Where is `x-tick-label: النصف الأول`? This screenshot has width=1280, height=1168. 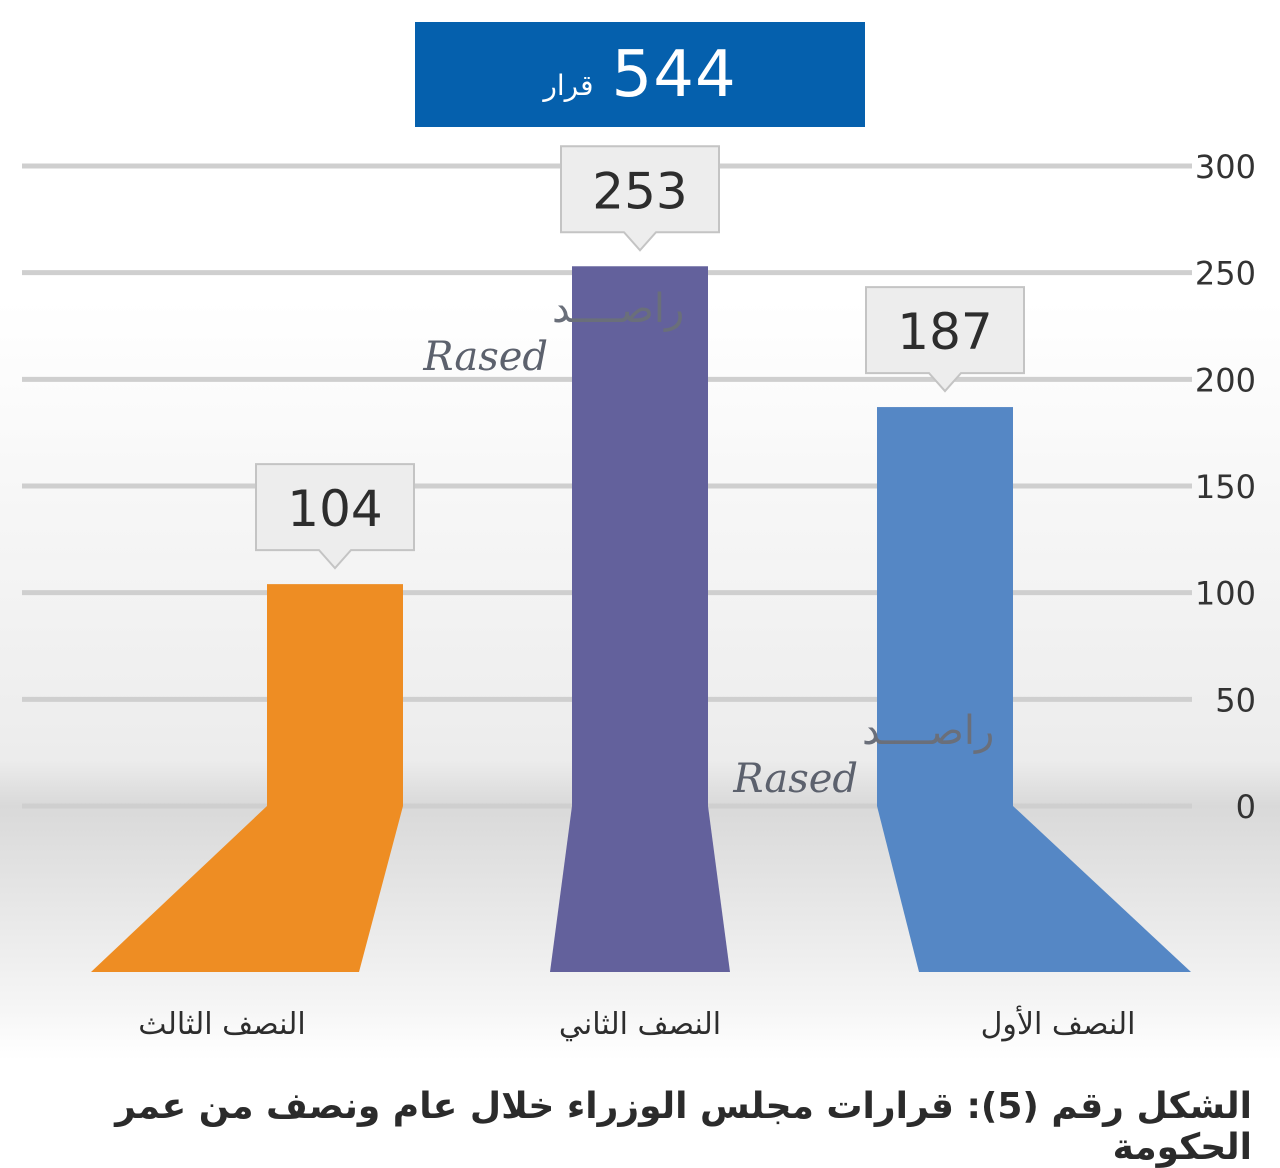 x-tick-label: النصف الأول is located at coordinates (1058, 1023).